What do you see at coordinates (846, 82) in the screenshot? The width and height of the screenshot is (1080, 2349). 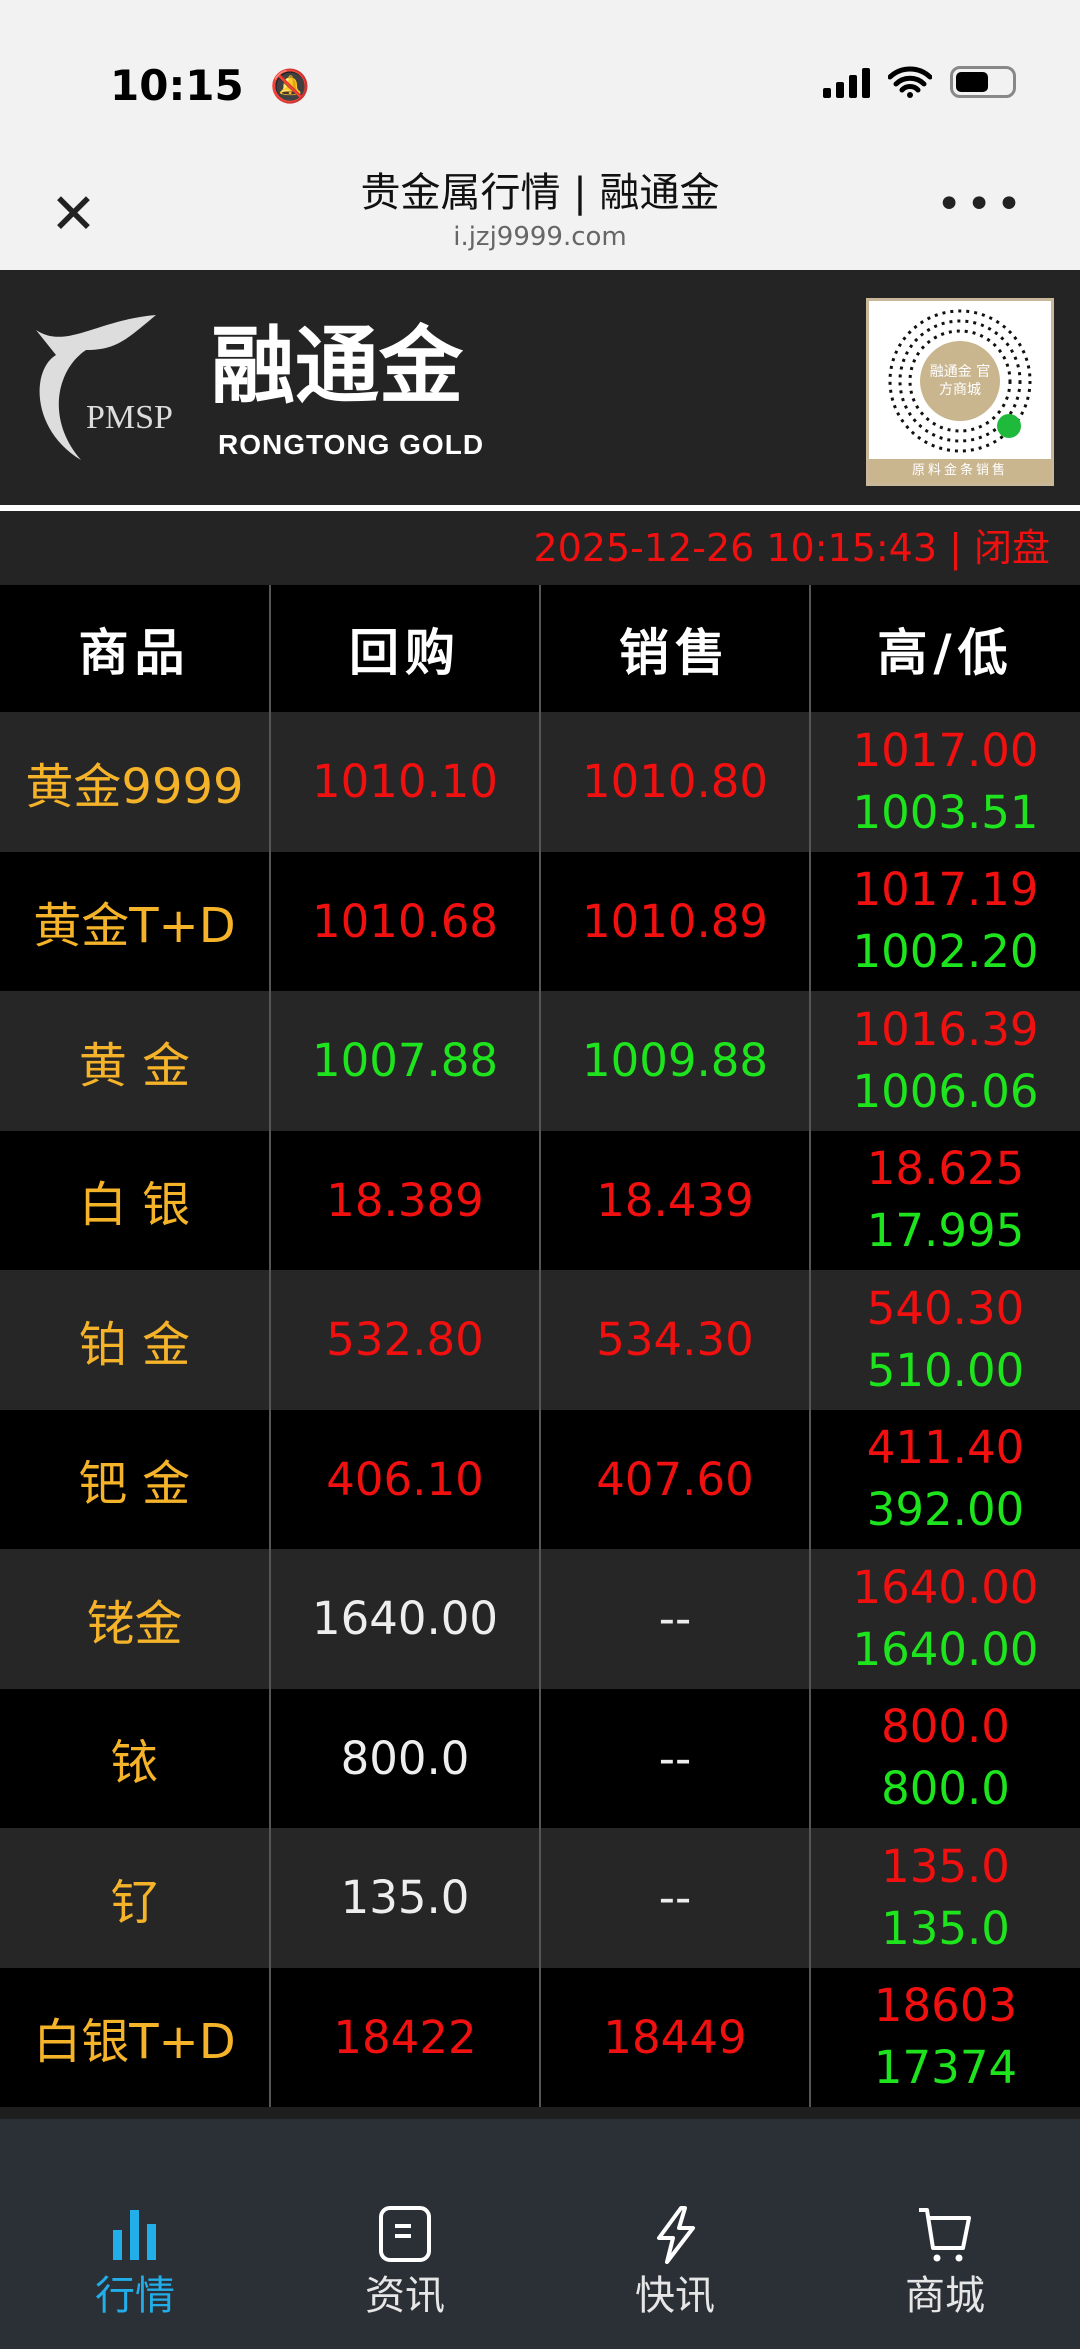 I see `signal-icon` at bounding box center [846, 82].